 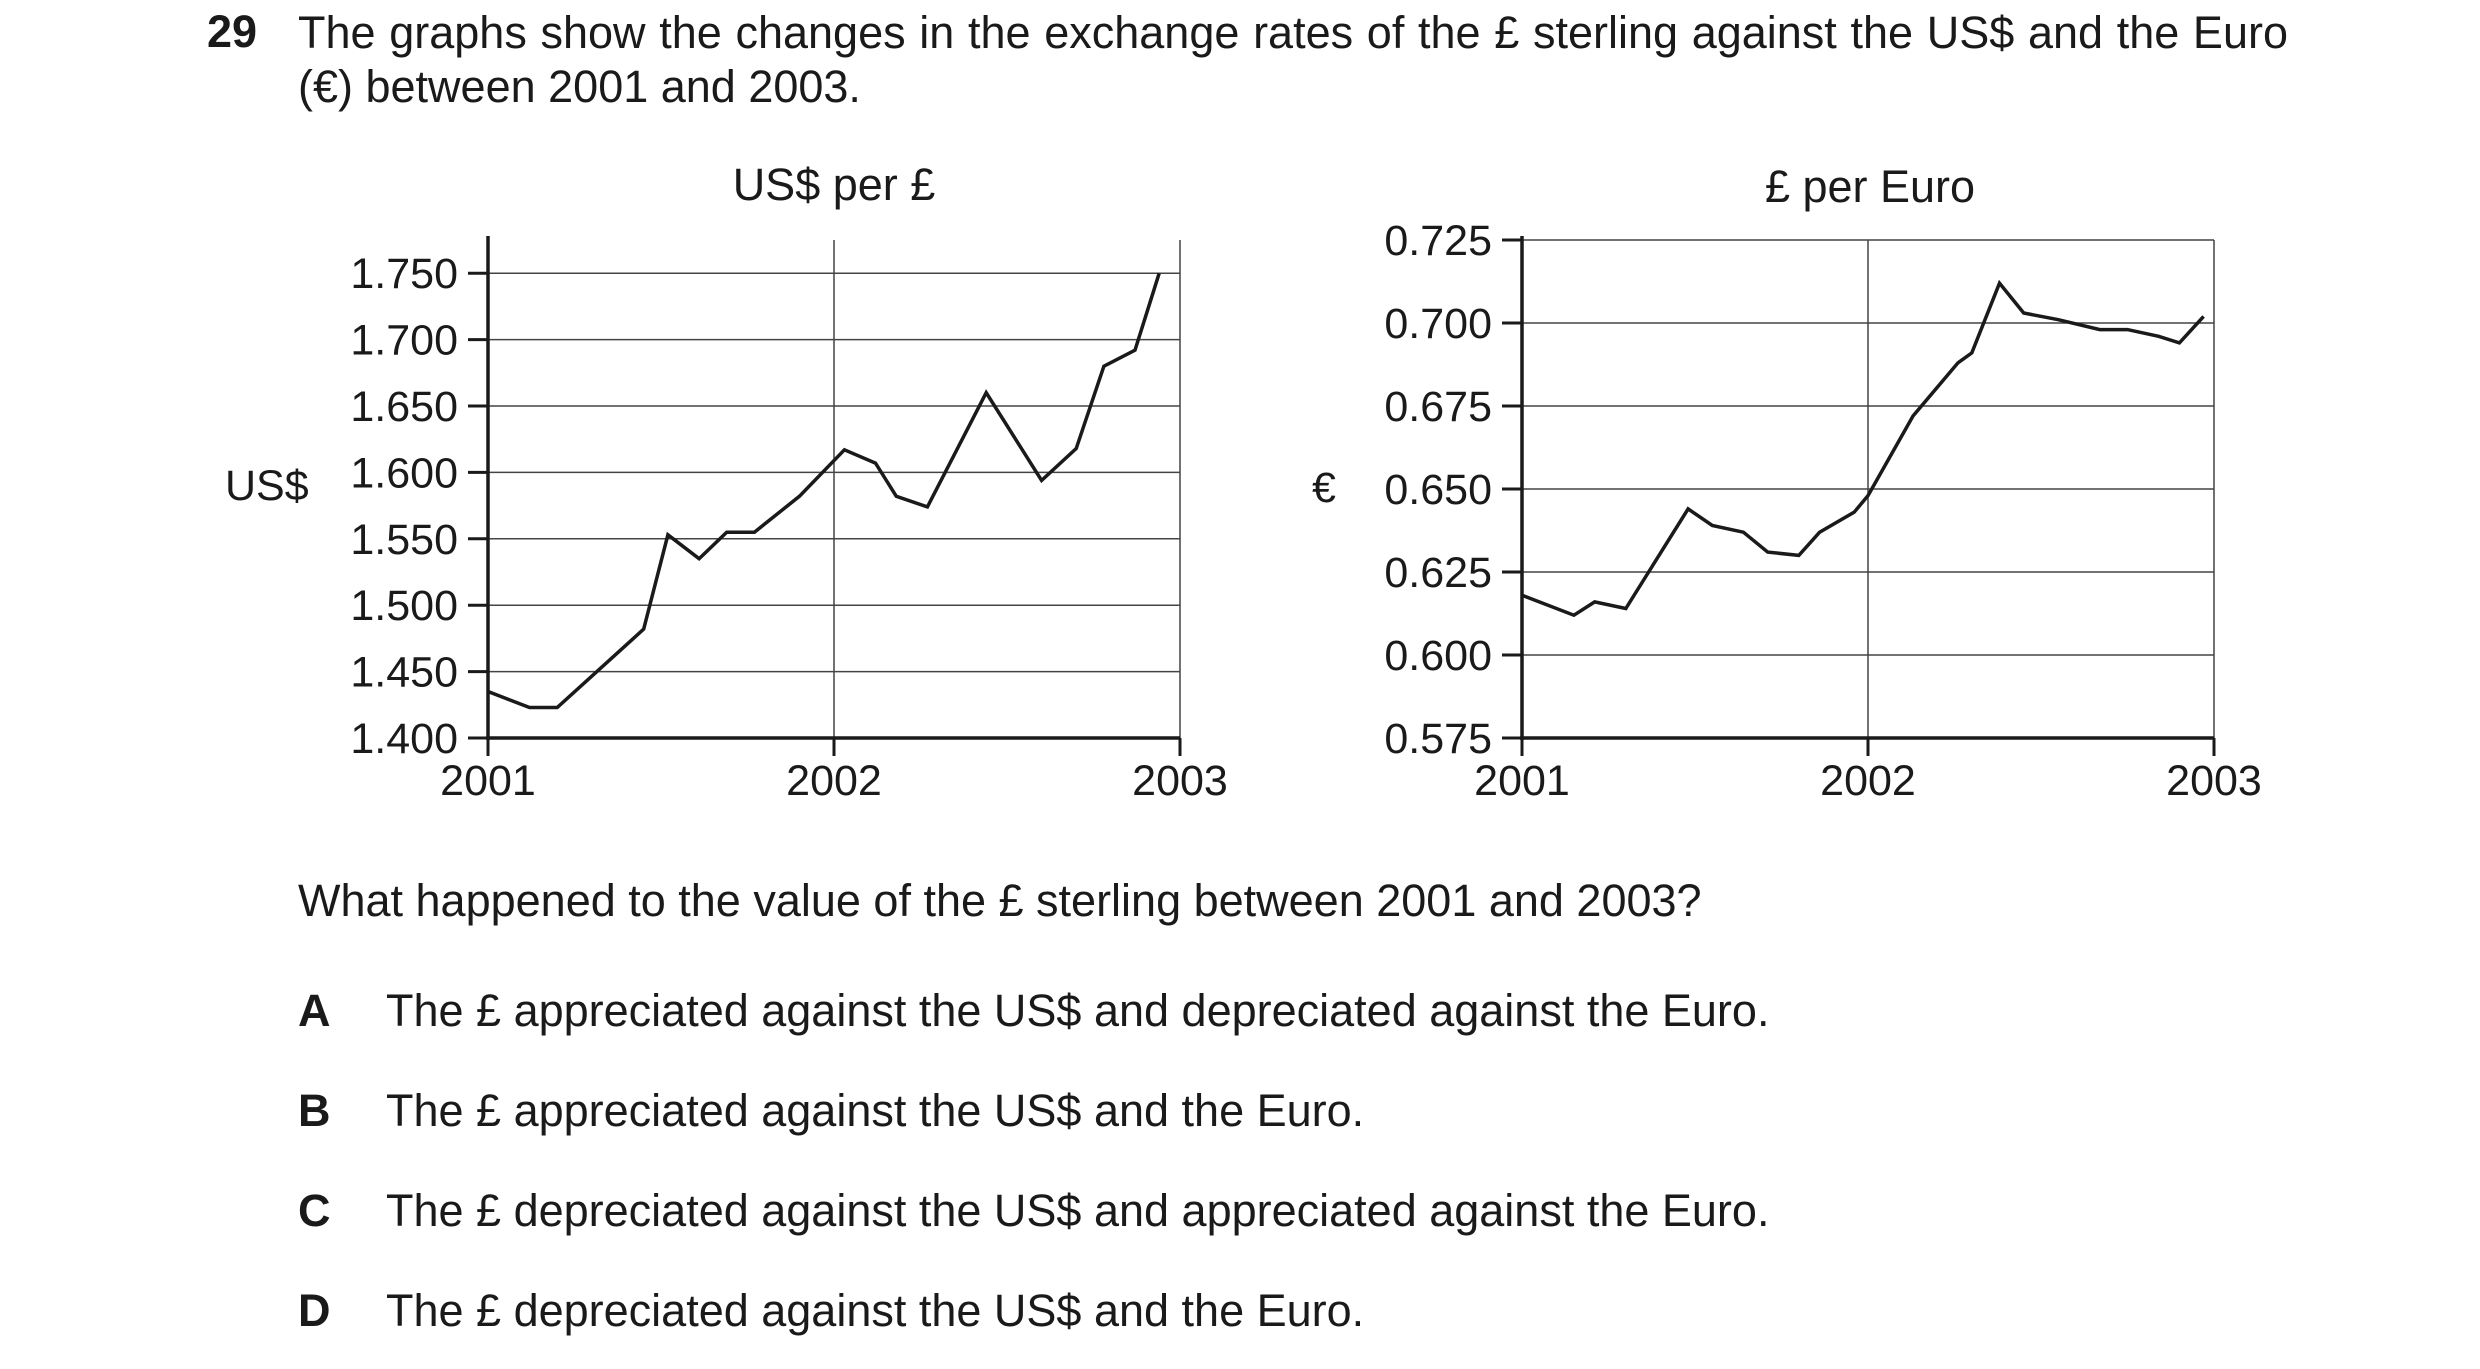 What do you see at coordinates (404, 274) in the screenshot?
I see `usd-y-tick-label: 1.750` at bounding box center [404, 274].